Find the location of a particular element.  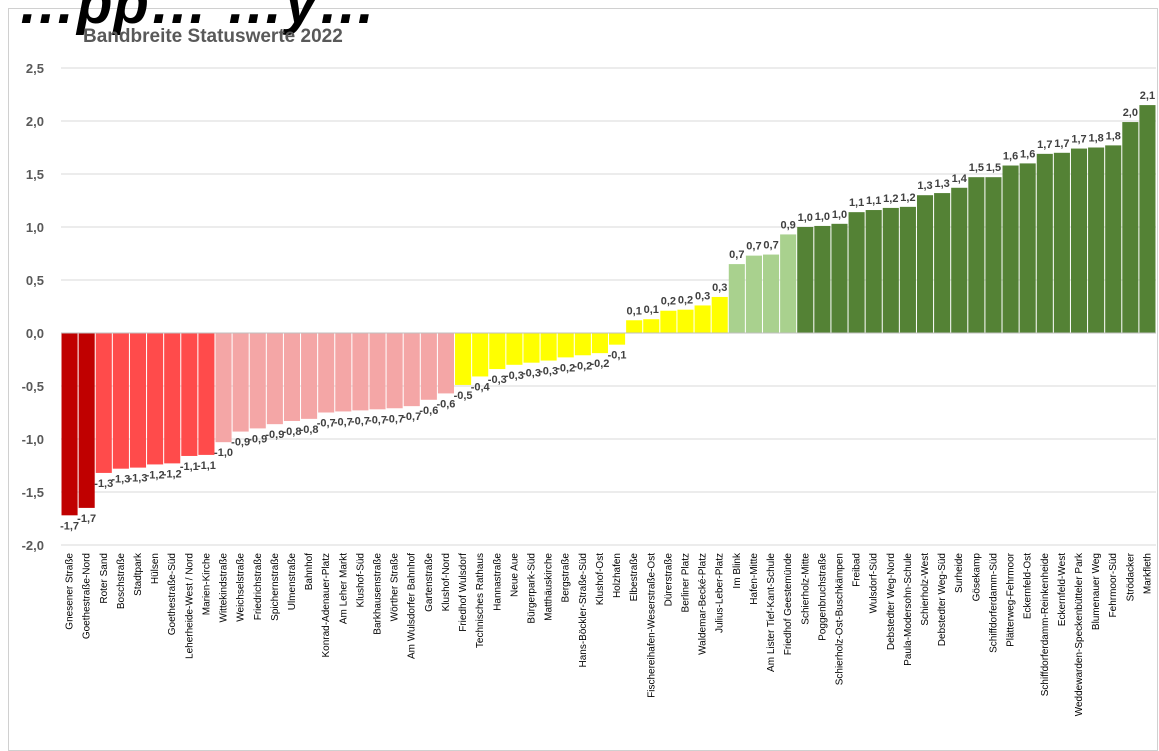

y-tick-label: 0,0 is located at coordinates (35, 333).